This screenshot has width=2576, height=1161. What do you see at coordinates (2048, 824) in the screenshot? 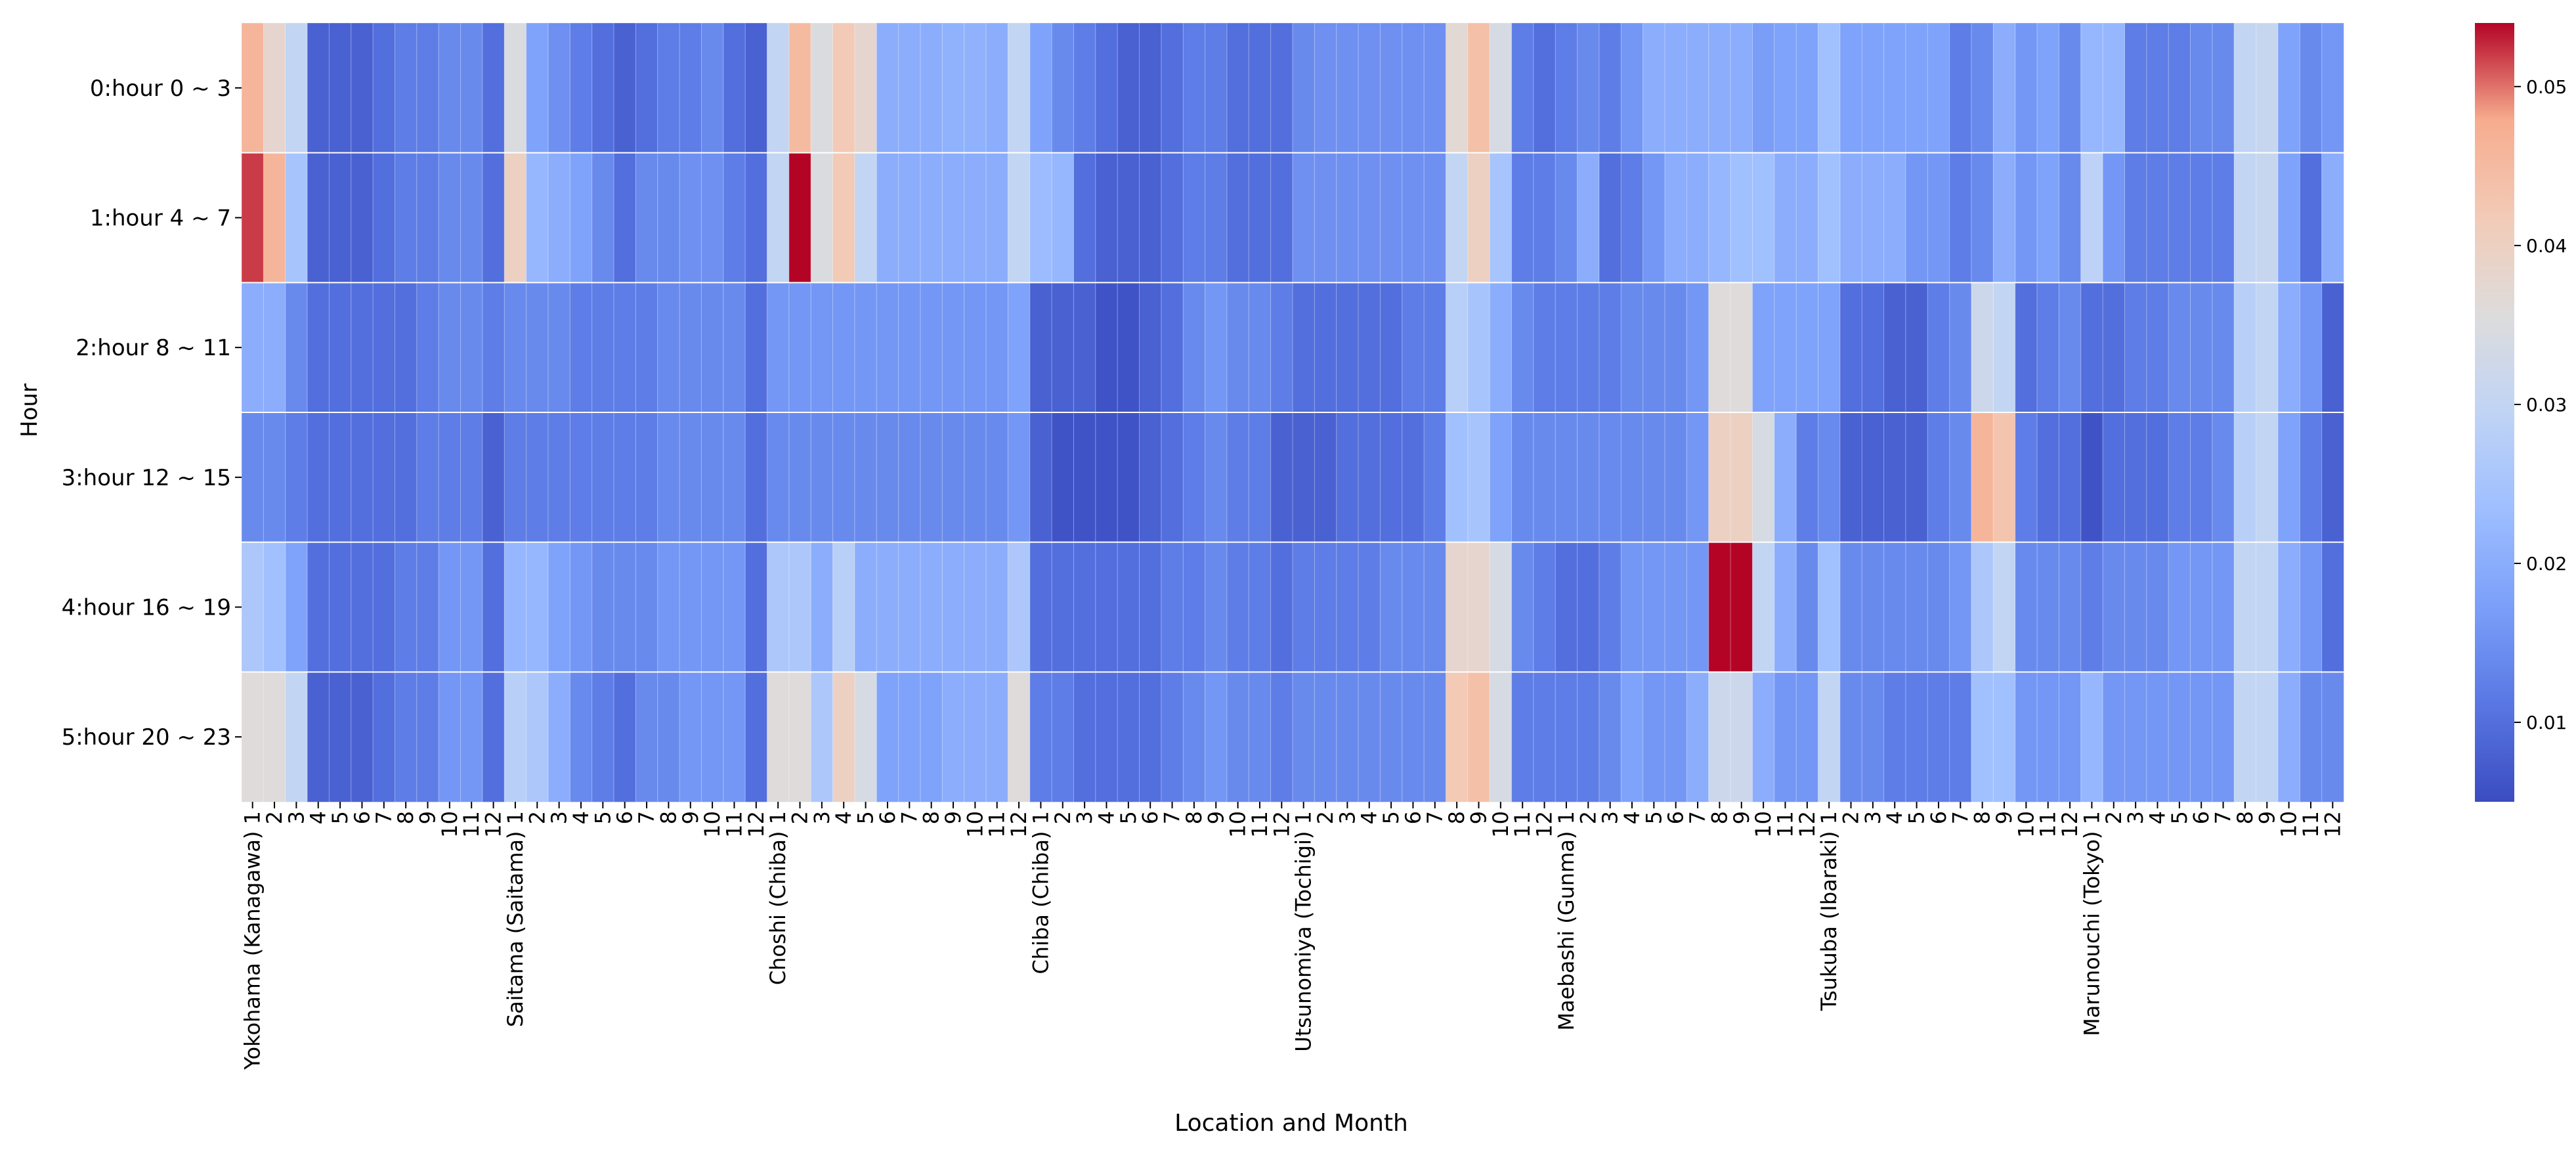
I see `x-tick-label-month: 11` at bounding box center [2048, 824].